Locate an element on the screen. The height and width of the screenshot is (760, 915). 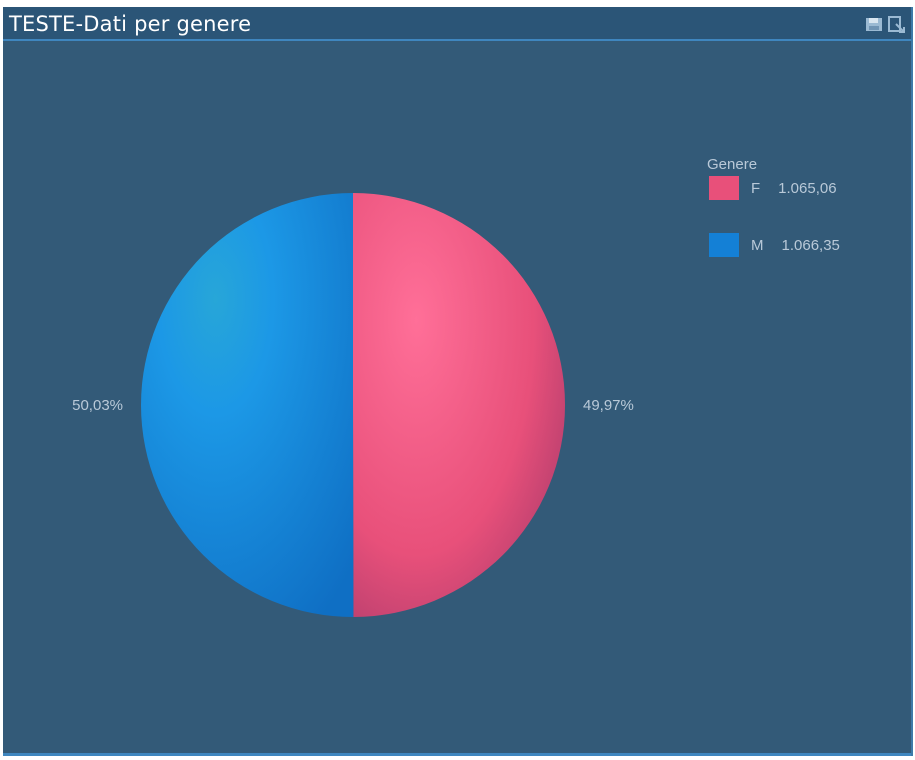
legend-category-label: M is located at coordinates (757, 245).